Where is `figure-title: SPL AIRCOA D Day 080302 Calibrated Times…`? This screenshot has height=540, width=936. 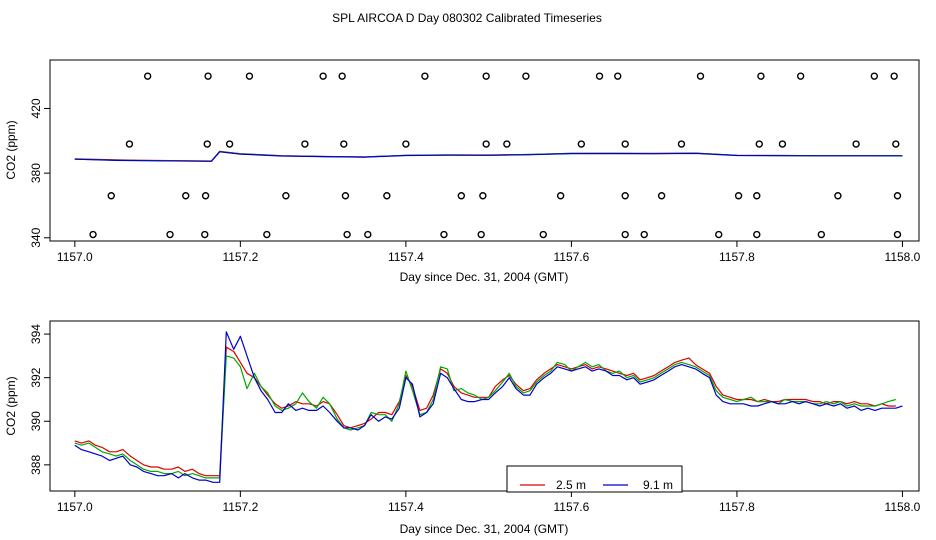 figure-title: SPL AIRCOA D Day 080302 Calibrated Times… is located at coordinates (467, 18).